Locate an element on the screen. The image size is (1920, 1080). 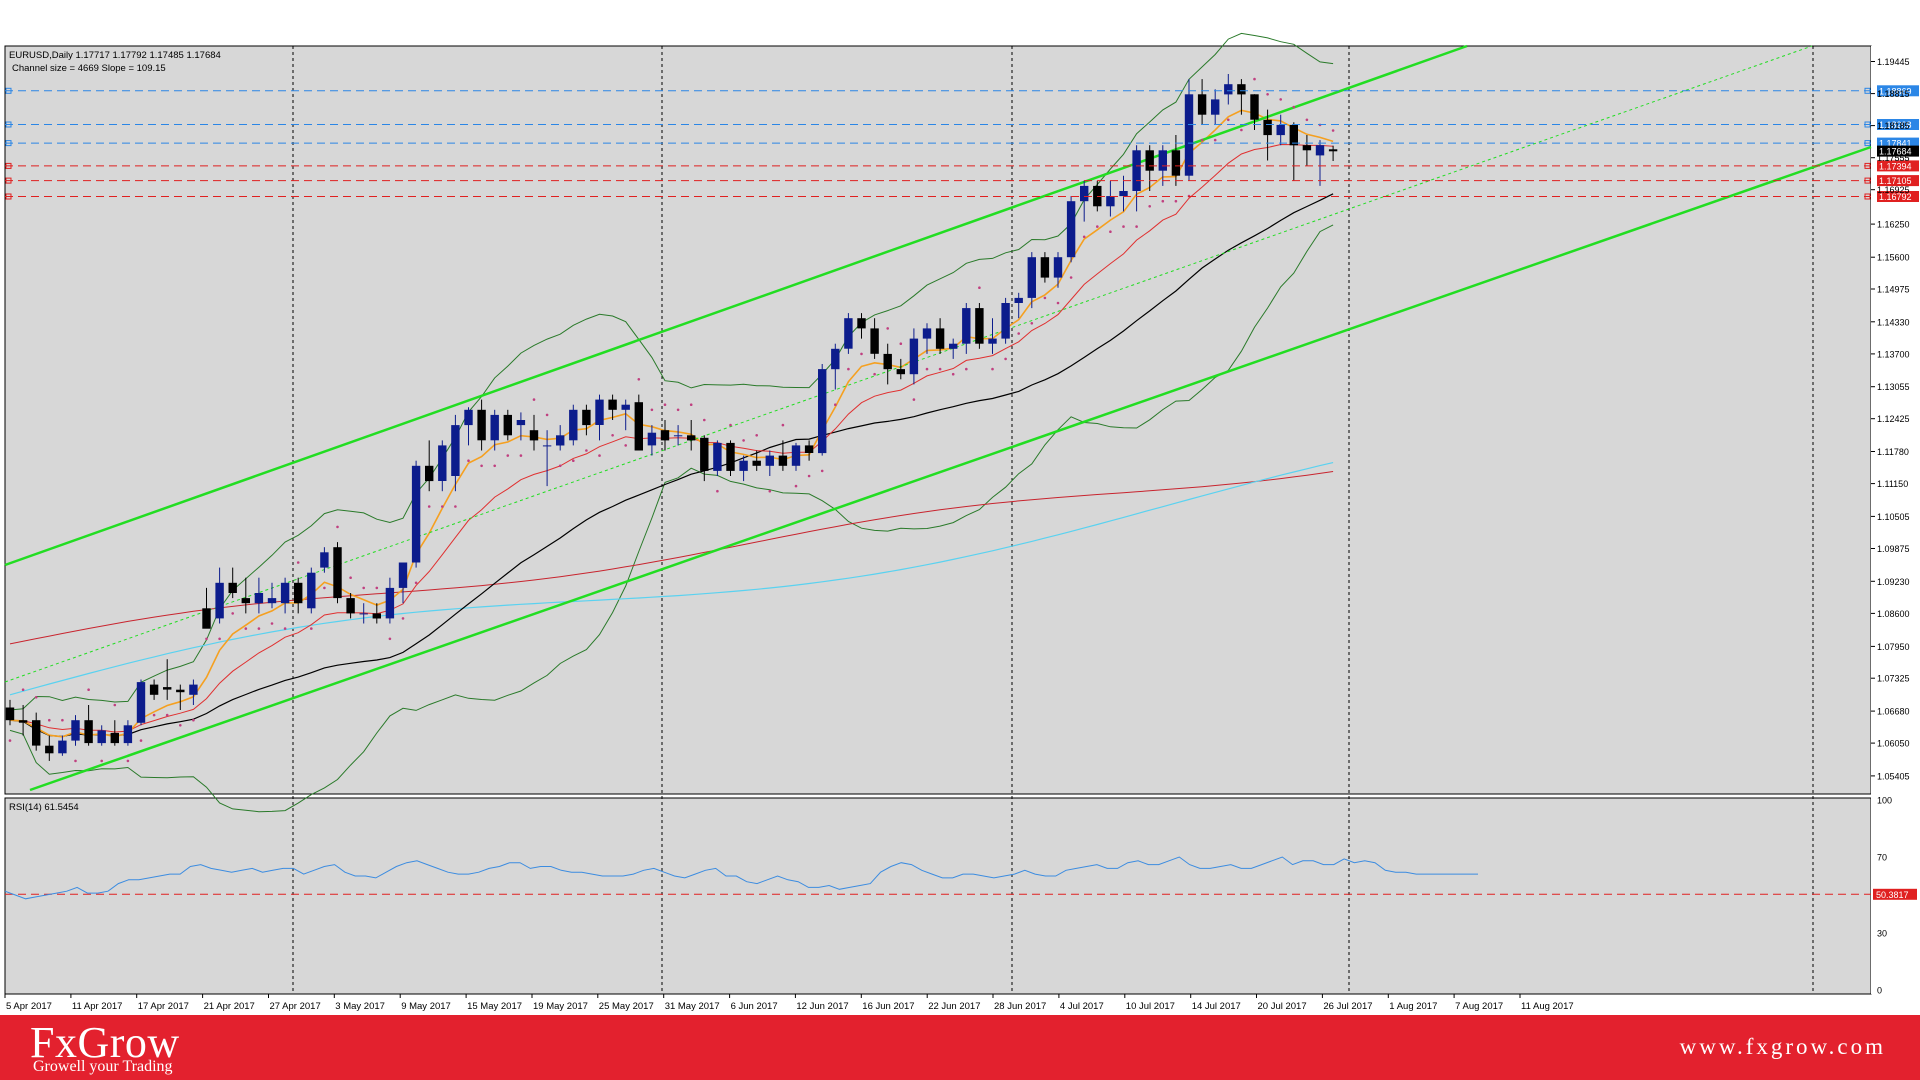
time-axis-label: 10 Jul 2017 is located at coordinates (1150, 1006).